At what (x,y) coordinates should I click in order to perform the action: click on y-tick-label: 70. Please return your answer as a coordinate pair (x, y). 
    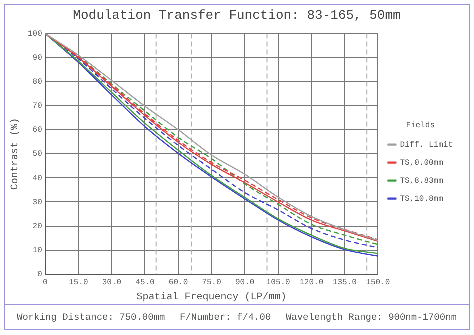
    Looking at the image, I should click on (37, 107).